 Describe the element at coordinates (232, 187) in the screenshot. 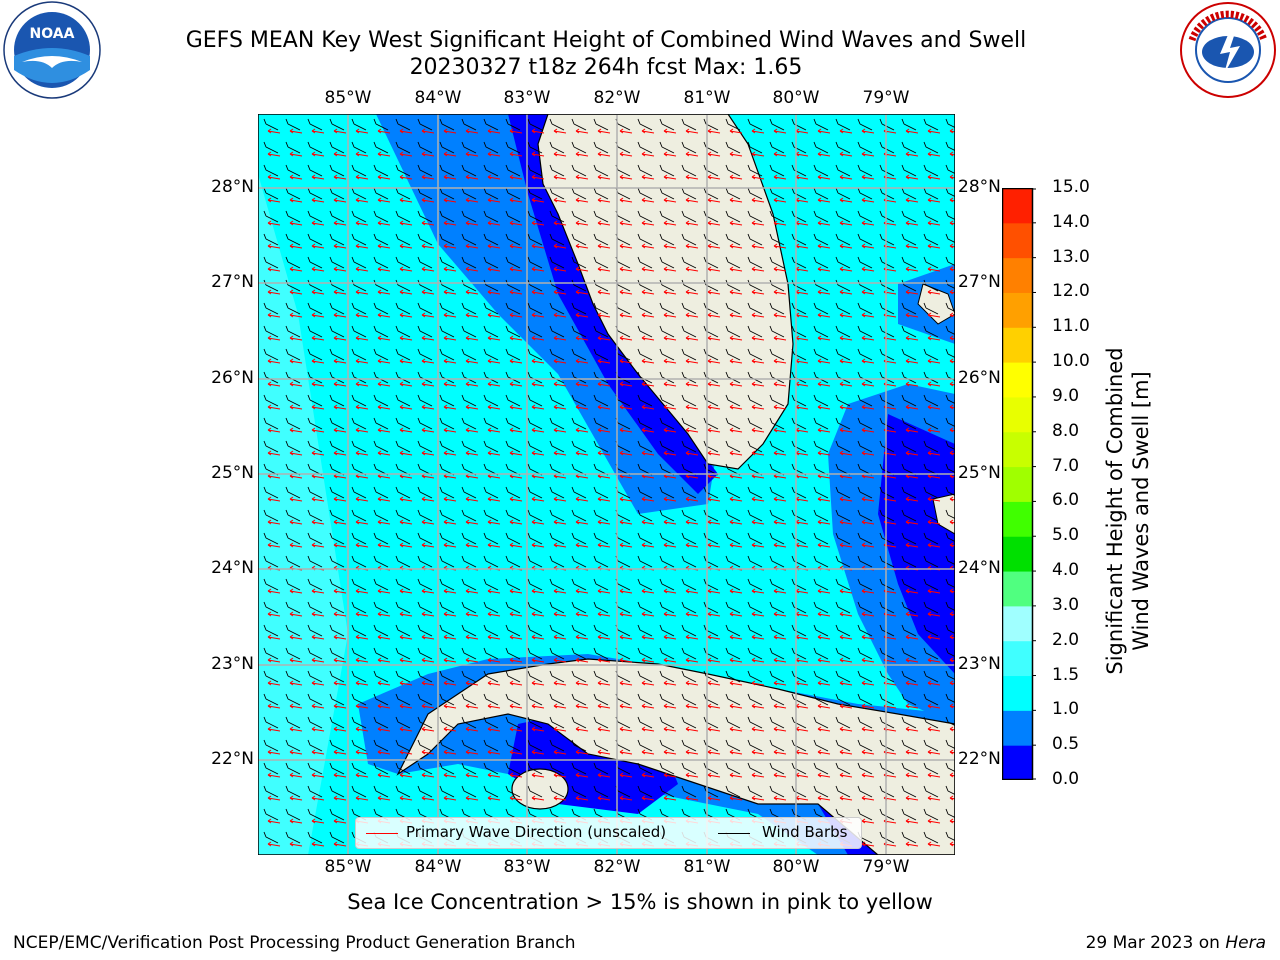

I see `lat-label-left: 28°N` at that location.